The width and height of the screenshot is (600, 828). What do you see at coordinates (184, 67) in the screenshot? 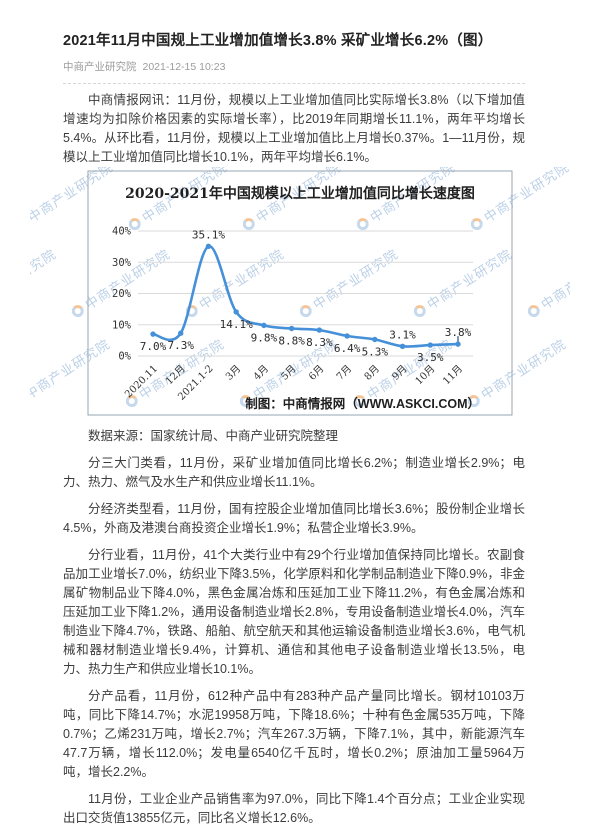
I see `byline-datetime: 2021-12-15 10:23` at bounding box center [184, 67].